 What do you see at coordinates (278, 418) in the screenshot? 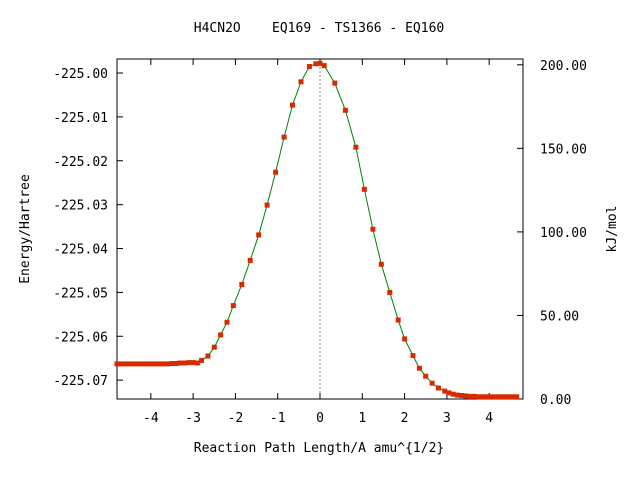
I see `x-tick-label: -1` at bounding box center [278, 418].